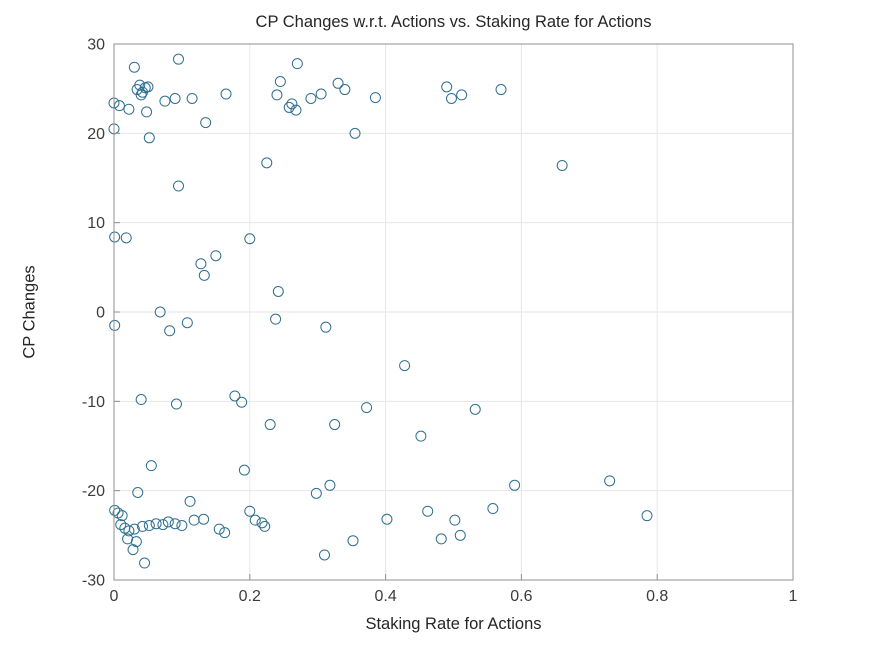 The width and height of the screenshot is (875, 656). I want to click on x-tick-label: 0.6, so click(521, 596).